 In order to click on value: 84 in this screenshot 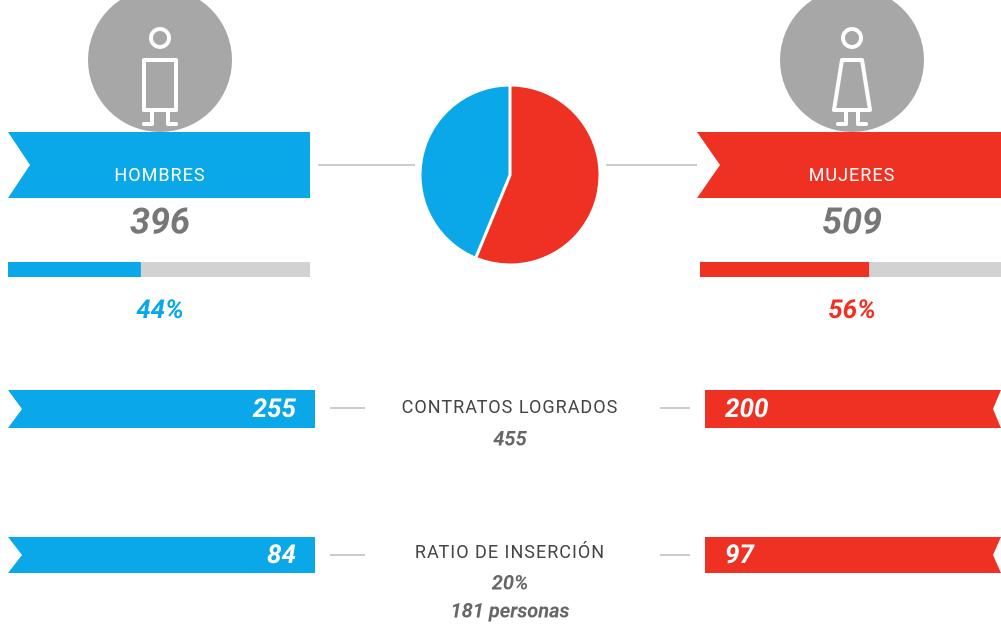, I will do `click(281, 555)`.